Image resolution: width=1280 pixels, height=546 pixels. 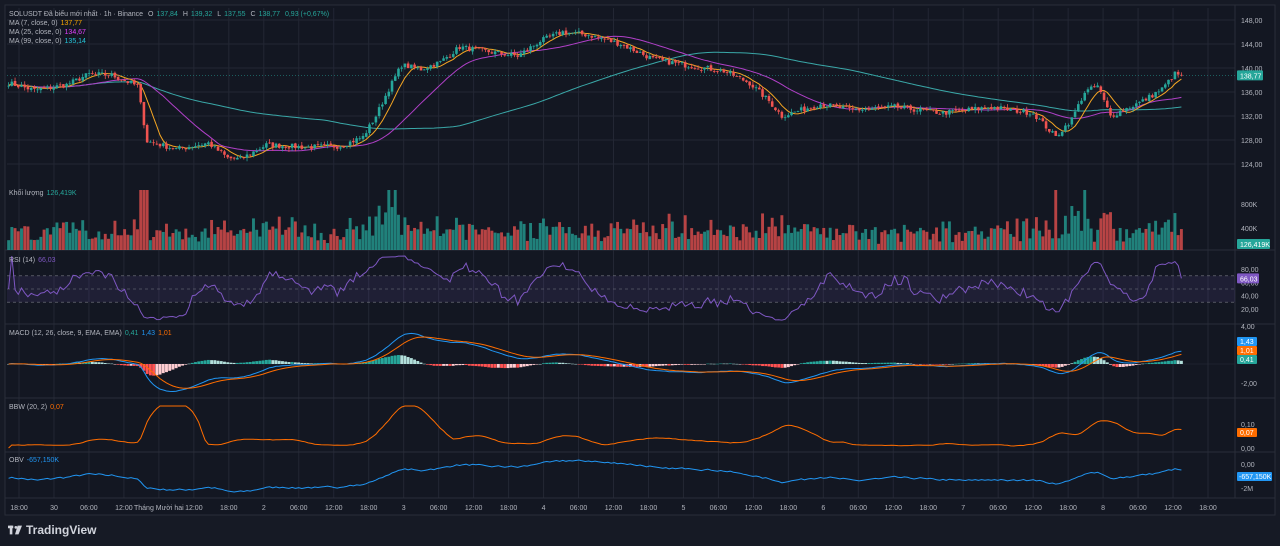 I want to click on time-tick-label: 12:00, so click(x=334, y=508).